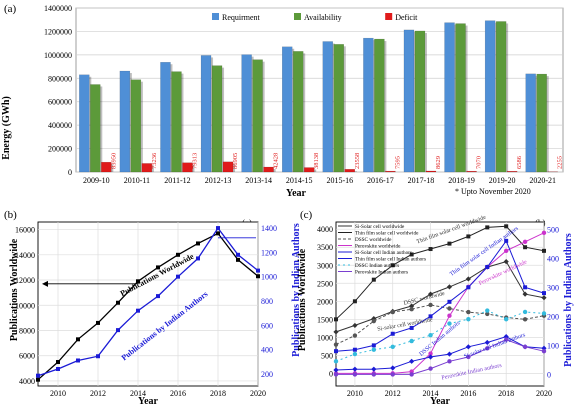  What do you see at coordinates (327, 355) in the screenshot?
I see `y-tick-label-left: 500` at bounding box center [327, 355].